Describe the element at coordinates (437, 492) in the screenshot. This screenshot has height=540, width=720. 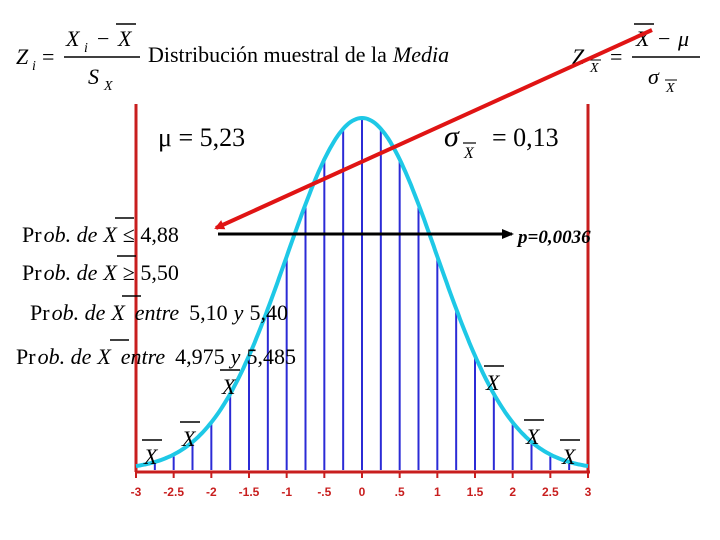
I see `x-tick-label: 1` at that location.